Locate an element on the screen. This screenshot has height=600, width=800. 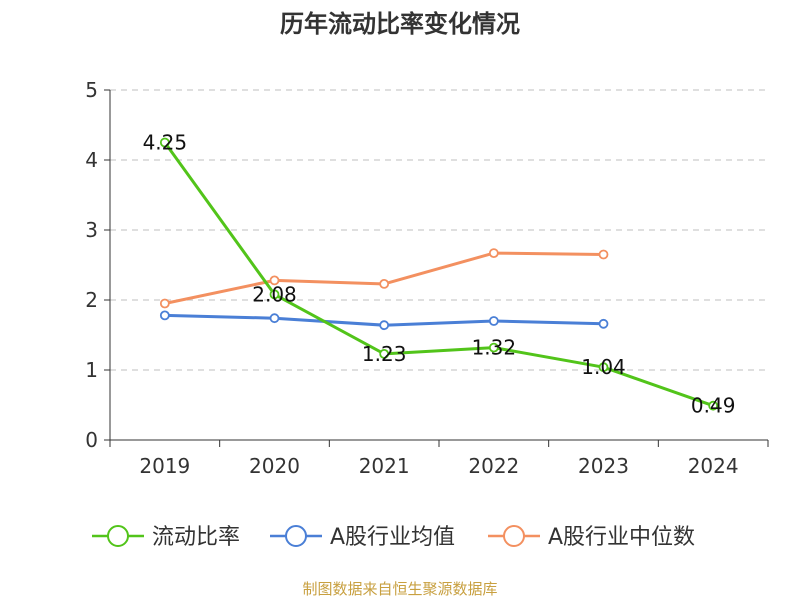
data-label: 1.23 is located at coordinates (384, 354).